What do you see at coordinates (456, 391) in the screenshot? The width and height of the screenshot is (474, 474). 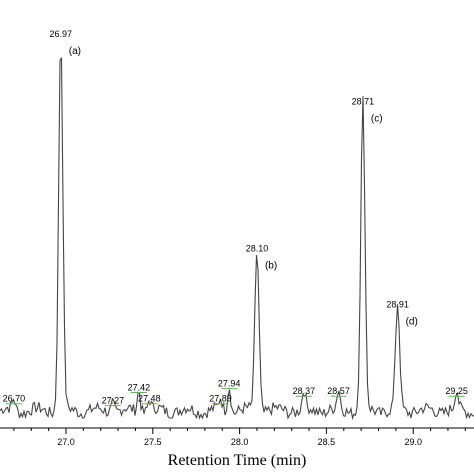 I see `peak-retention-label: 29.25` at bounding box center [456, 391].